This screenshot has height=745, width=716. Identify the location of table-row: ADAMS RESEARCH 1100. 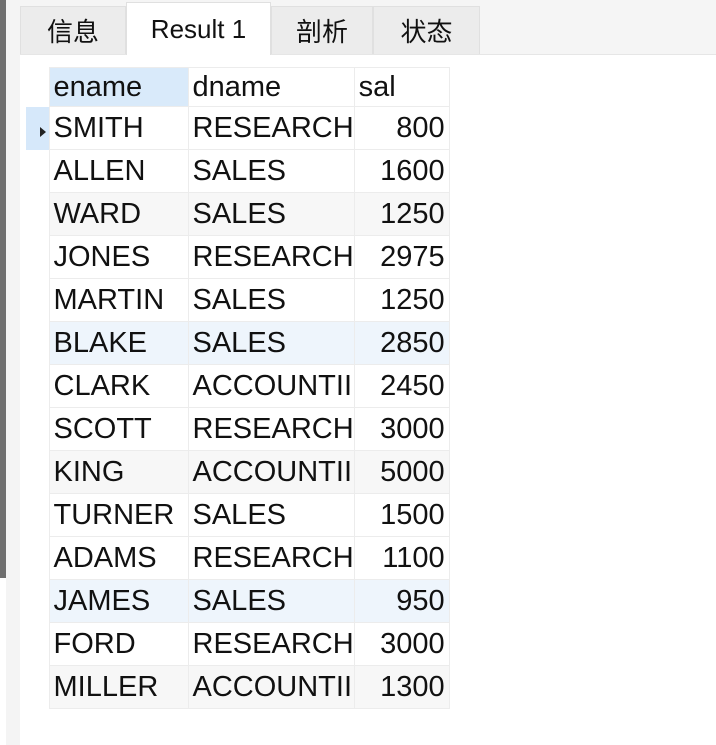
(238, 558).